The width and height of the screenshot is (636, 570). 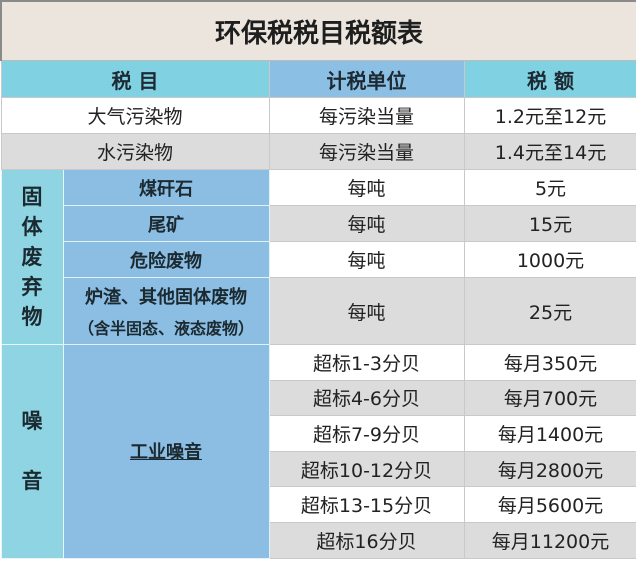 I want to click on item-cell: 水污染物, so click(x=135, y=151).